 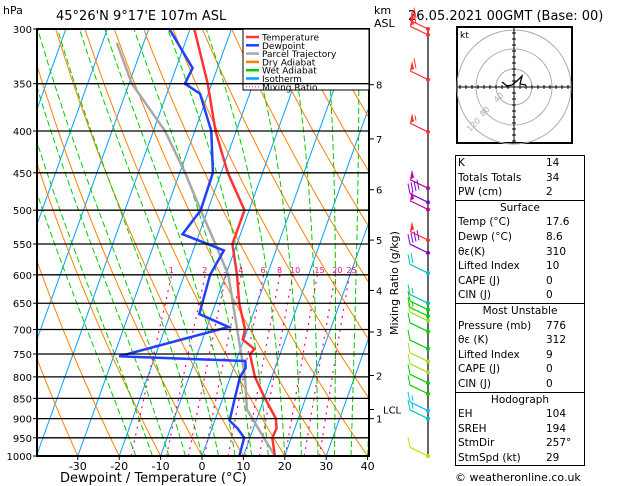 What do you see at coordinates (484, 222) in the screenshot?
I see `stat-label: Temp (°C)` at bounding box center [484, 222].